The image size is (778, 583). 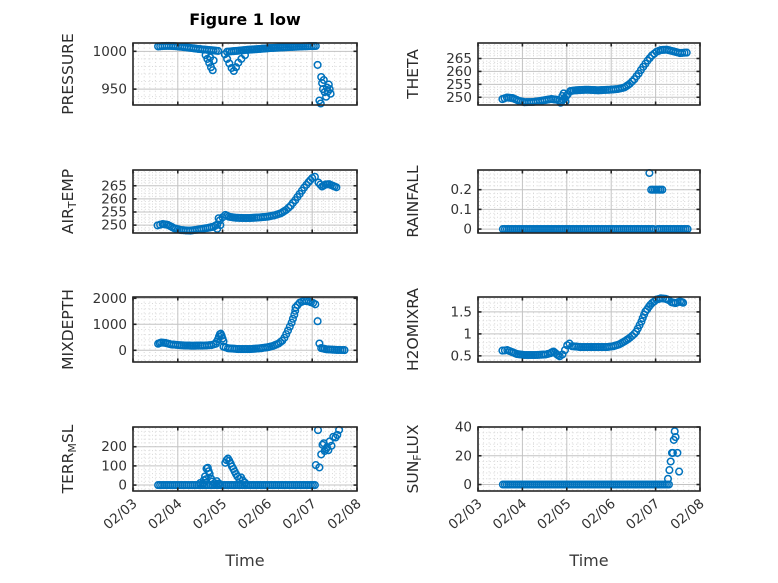 I want to click on y-axis-label-pressure: PRESSURE, so click(x=68, y=74).